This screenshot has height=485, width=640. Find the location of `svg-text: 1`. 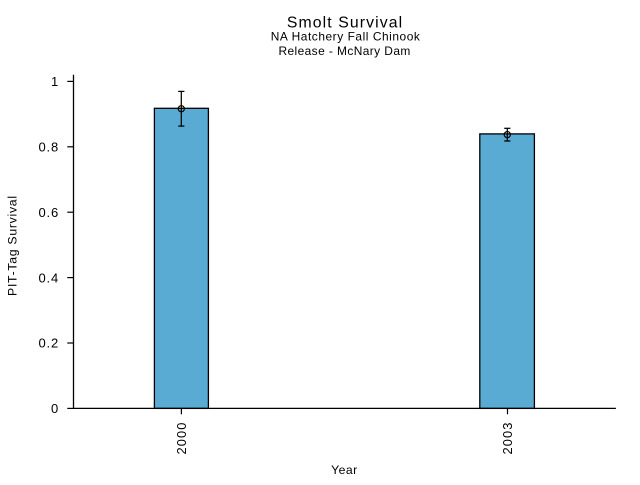

svg-text: 1 is located at coordinates (55, 81).